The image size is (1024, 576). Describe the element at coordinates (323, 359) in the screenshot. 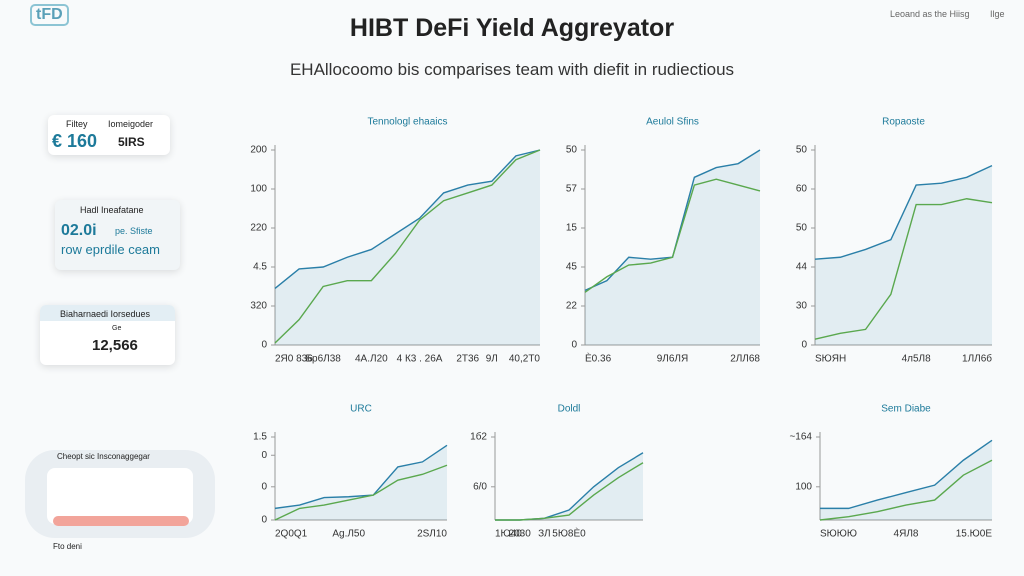

I see `x-tick-label: Бp6Л38` at that location.